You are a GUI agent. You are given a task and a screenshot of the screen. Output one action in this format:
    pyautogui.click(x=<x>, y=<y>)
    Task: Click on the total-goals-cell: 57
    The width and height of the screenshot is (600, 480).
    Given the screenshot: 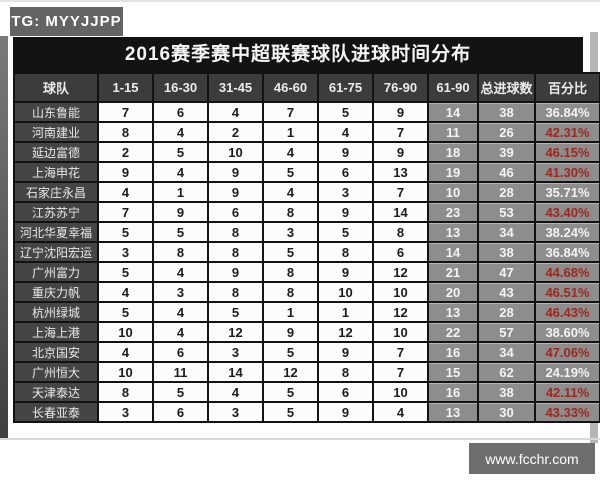 What is the action you would take?
    pyautogui.click(x=506, y=332)
    